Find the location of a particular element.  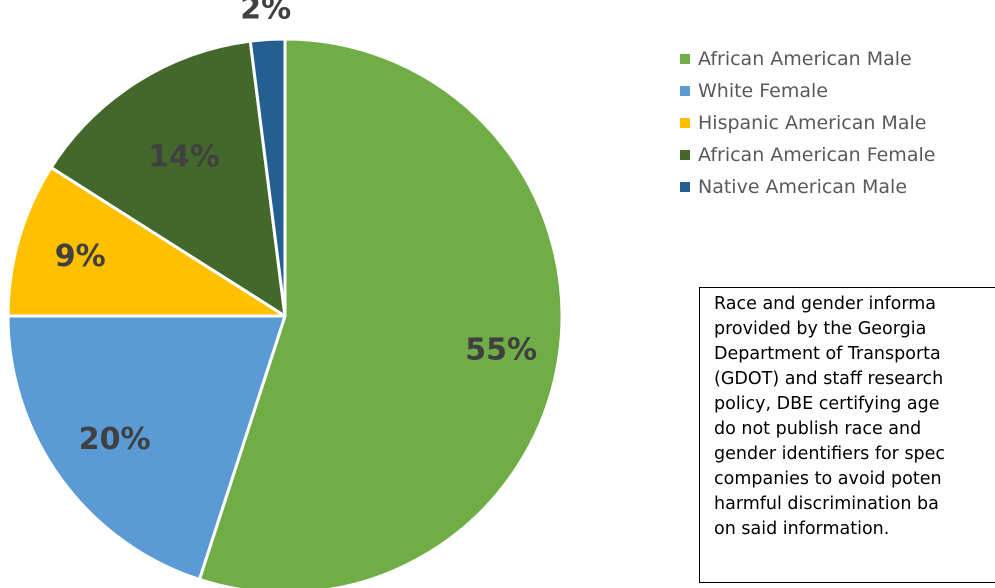

legend-label: Hispanic American Male is located at coordinates (812, 123).